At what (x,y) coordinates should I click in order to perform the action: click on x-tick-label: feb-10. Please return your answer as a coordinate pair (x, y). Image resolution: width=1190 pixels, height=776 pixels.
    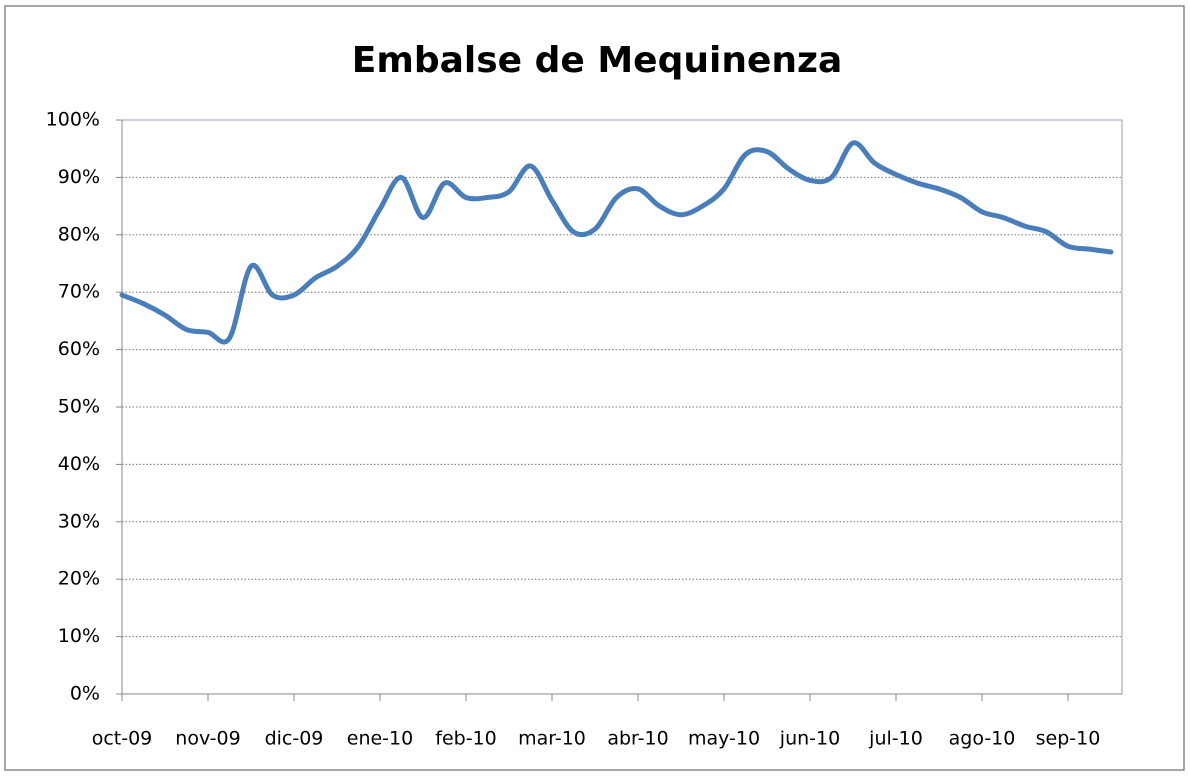
    Looking at the image, I should click on (465, 739).